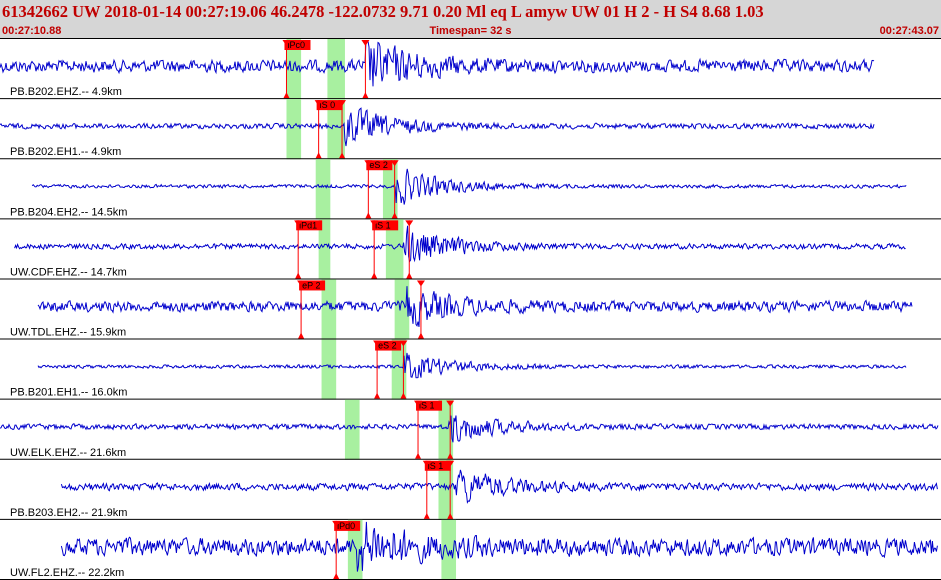 The image size is (941, 580). Describe the element at coordinates (32, 31) in the screenshot. I see `start-time-label: 00:27:10.88` at that location.